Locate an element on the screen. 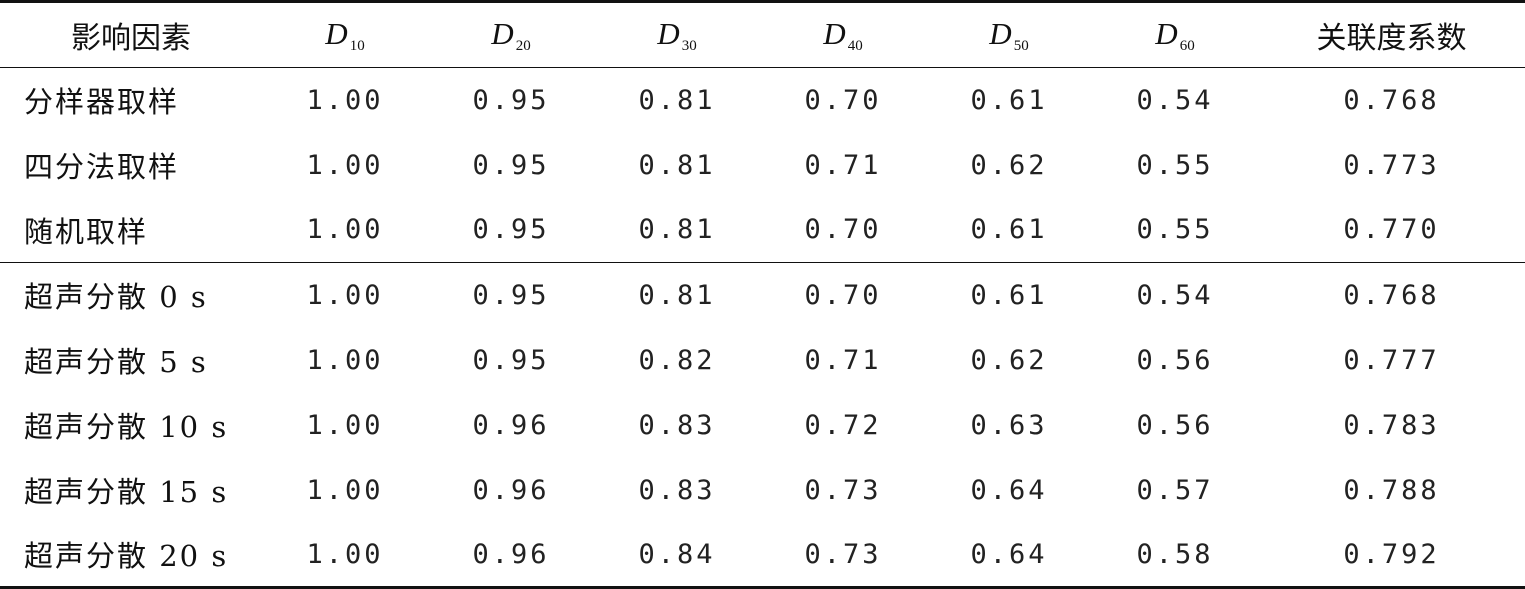 This screenshot has height=589, width=1525. header-factor: 影响因素 is located at coordinates (131, 38).